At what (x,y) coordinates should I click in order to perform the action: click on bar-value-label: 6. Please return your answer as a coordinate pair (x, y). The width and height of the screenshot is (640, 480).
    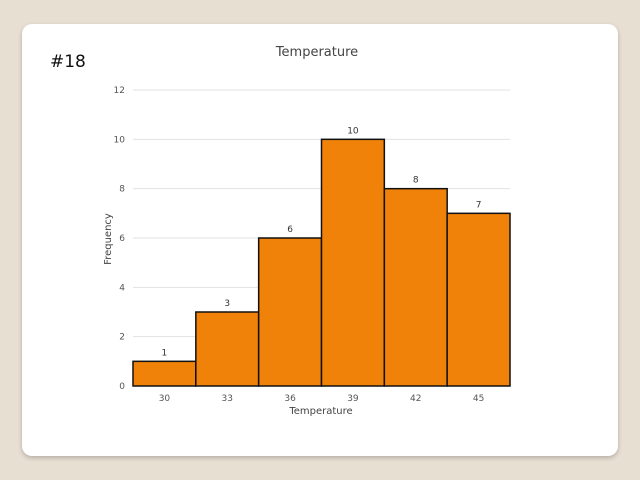
    Looking at the image, I should click on (290, 230).